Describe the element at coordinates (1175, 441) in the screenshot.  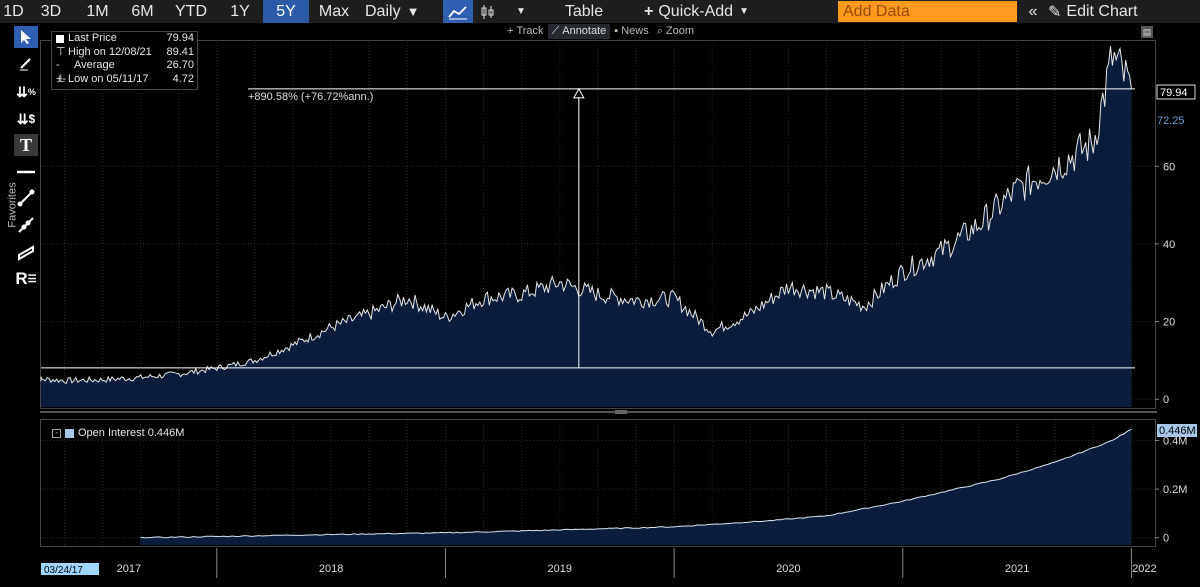
I see `y-tick-label: 0.4M` at that location.